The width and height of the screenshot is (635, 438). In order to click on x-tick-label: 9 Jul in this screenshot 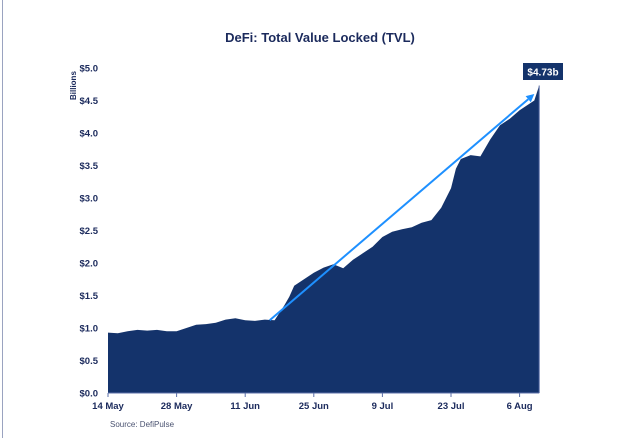, I will do `click(383, 406)`.